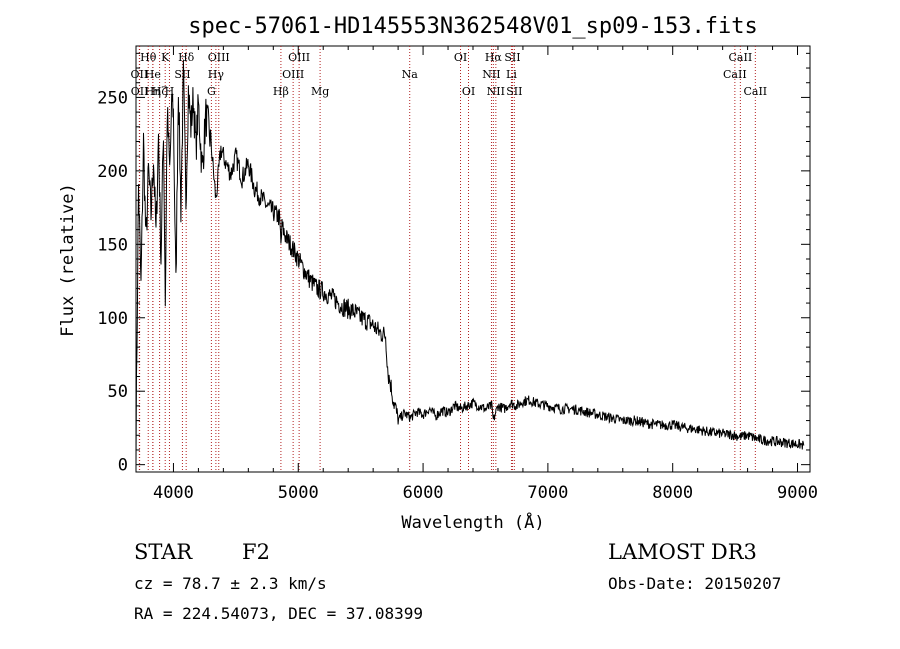 The width and height of the screenshot is (900, 649). What do you see at coordinates (163, 552) in the screenshot?
I see `object-type: STAR` at bounding box center [163, 552].